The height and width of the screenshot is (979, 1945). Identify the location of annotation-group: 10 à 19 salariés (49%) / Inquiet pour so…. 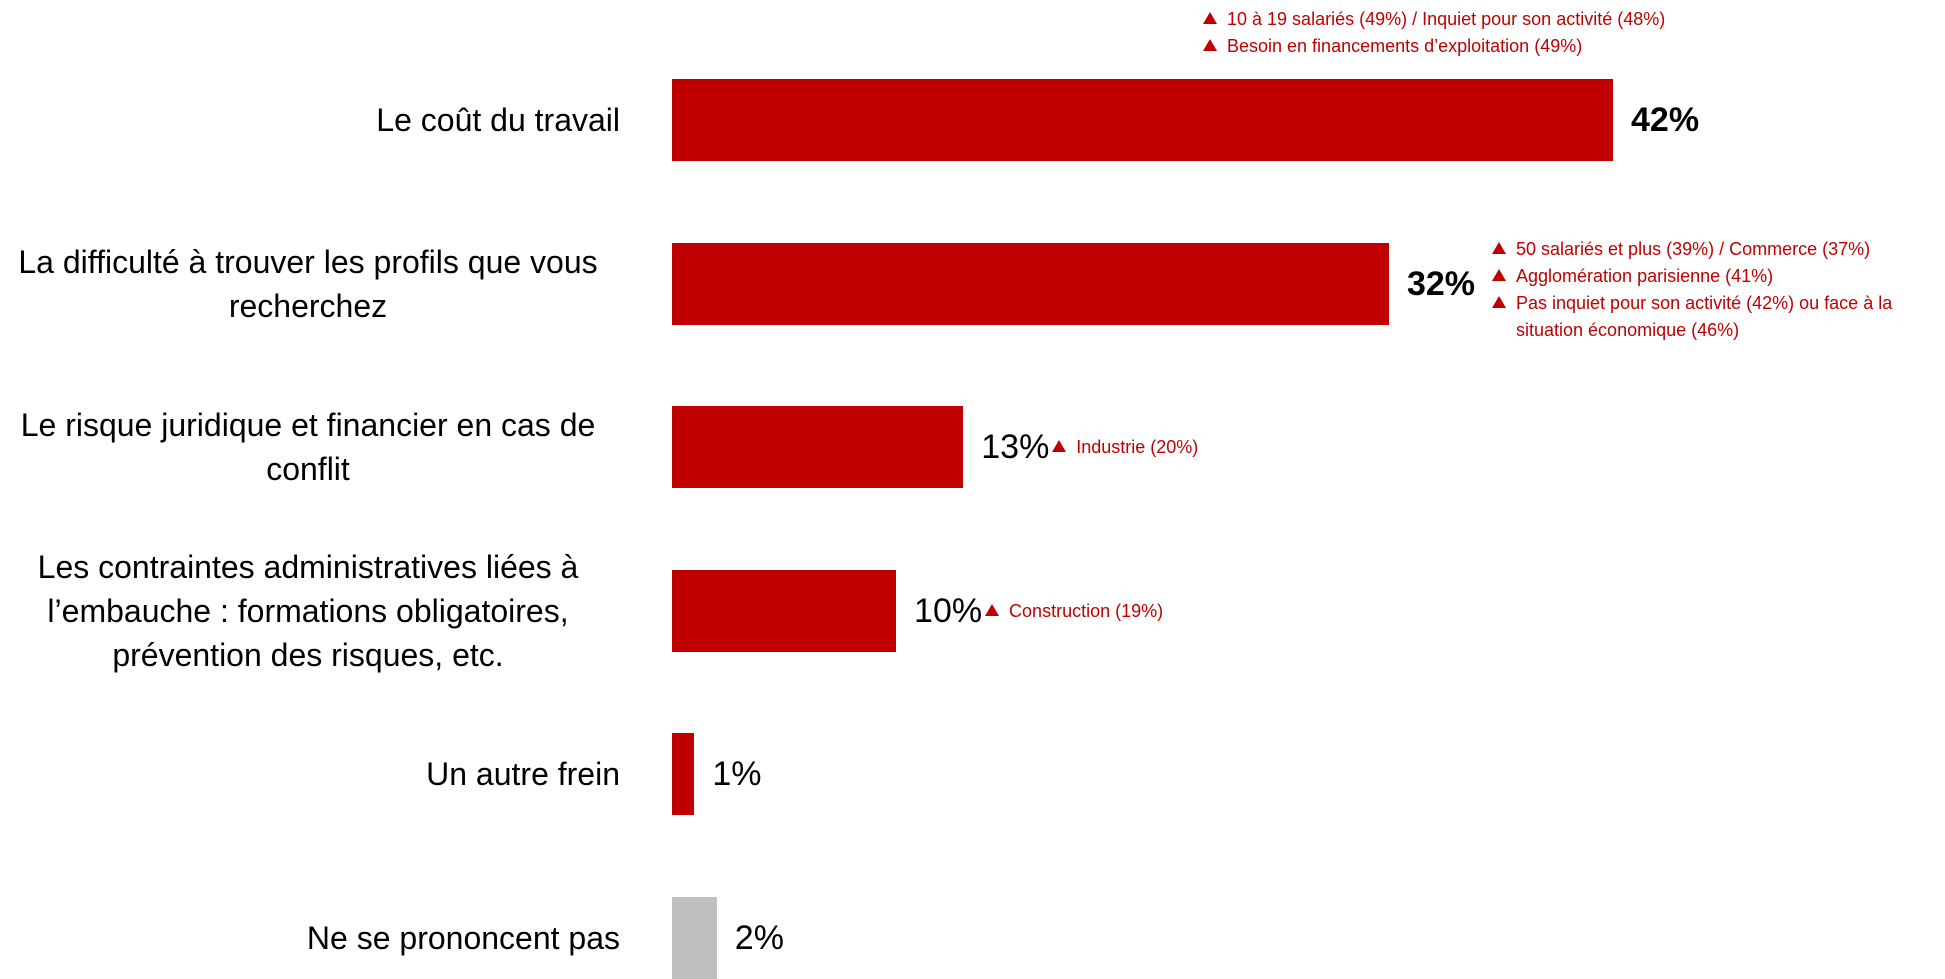
(1434, 33).